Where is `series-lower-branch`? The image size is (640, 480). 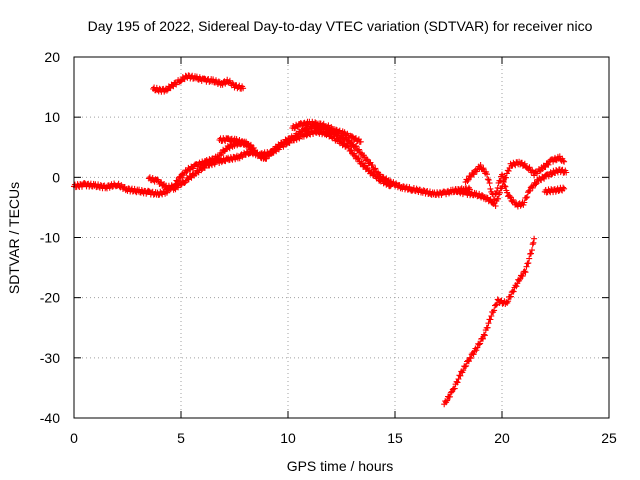
series-lower-branch is located at coordinates (269, 160).